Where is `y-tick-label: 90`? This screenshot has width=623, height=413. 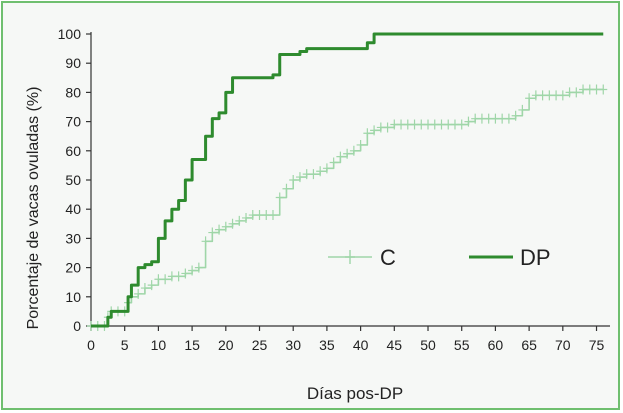 y-tick-label: 90 is located at coordinates (73, 63).